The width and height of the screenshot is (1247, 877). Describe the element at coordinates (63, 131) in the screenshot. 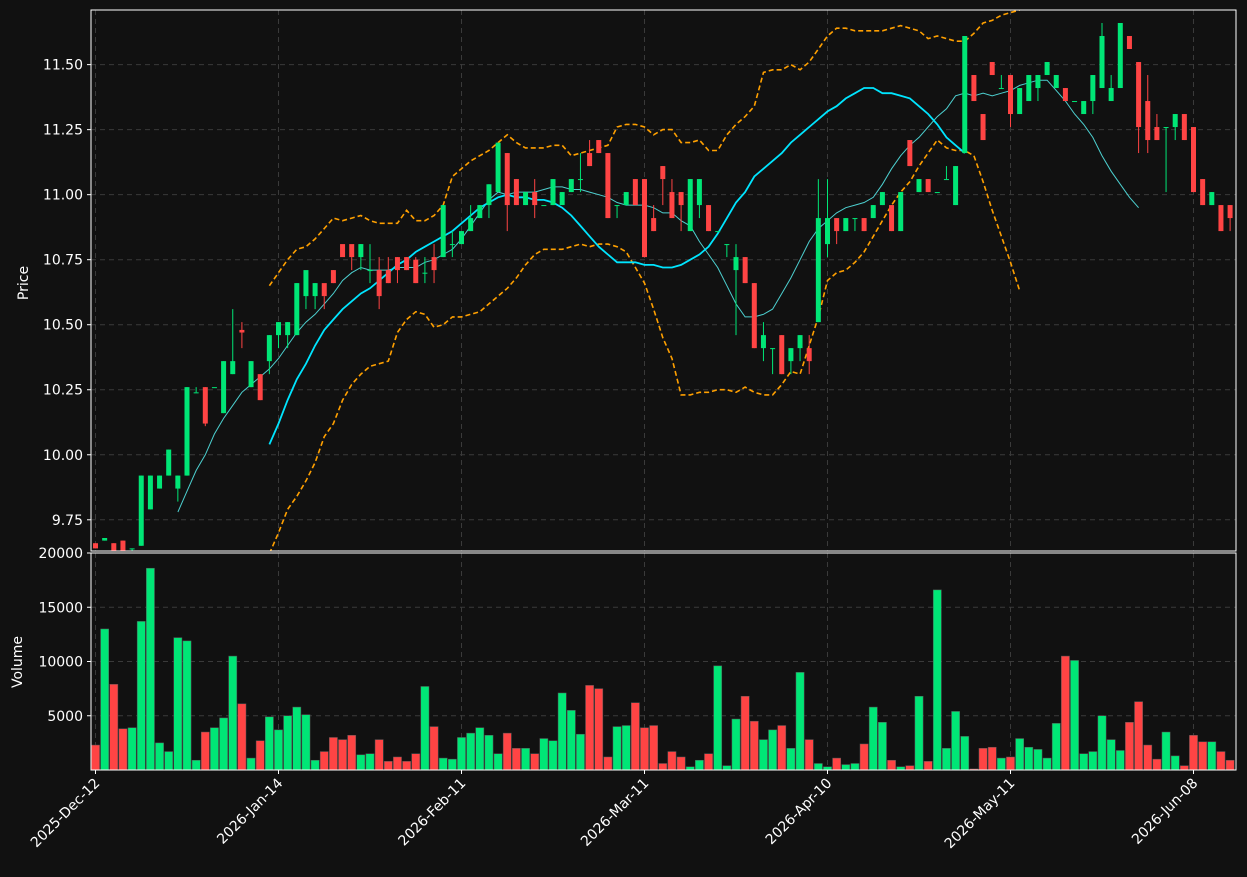

I see `price-tick-label: 11.25` at that location.